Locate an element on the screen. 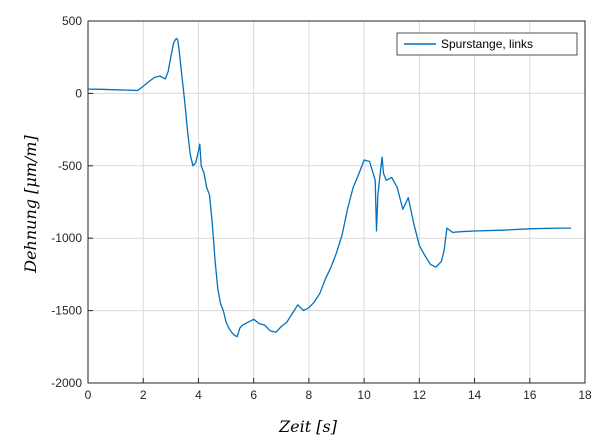  y-tick-label: -1500 is located at coordinates (66, 311).